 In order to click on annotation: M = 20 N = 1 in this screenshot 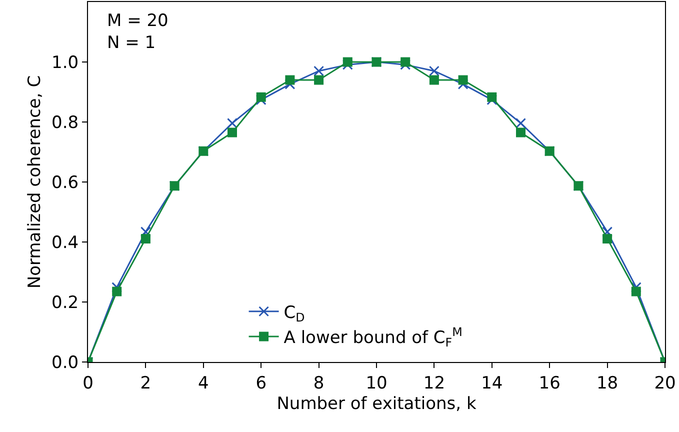, I will do `click(137, 32)`.